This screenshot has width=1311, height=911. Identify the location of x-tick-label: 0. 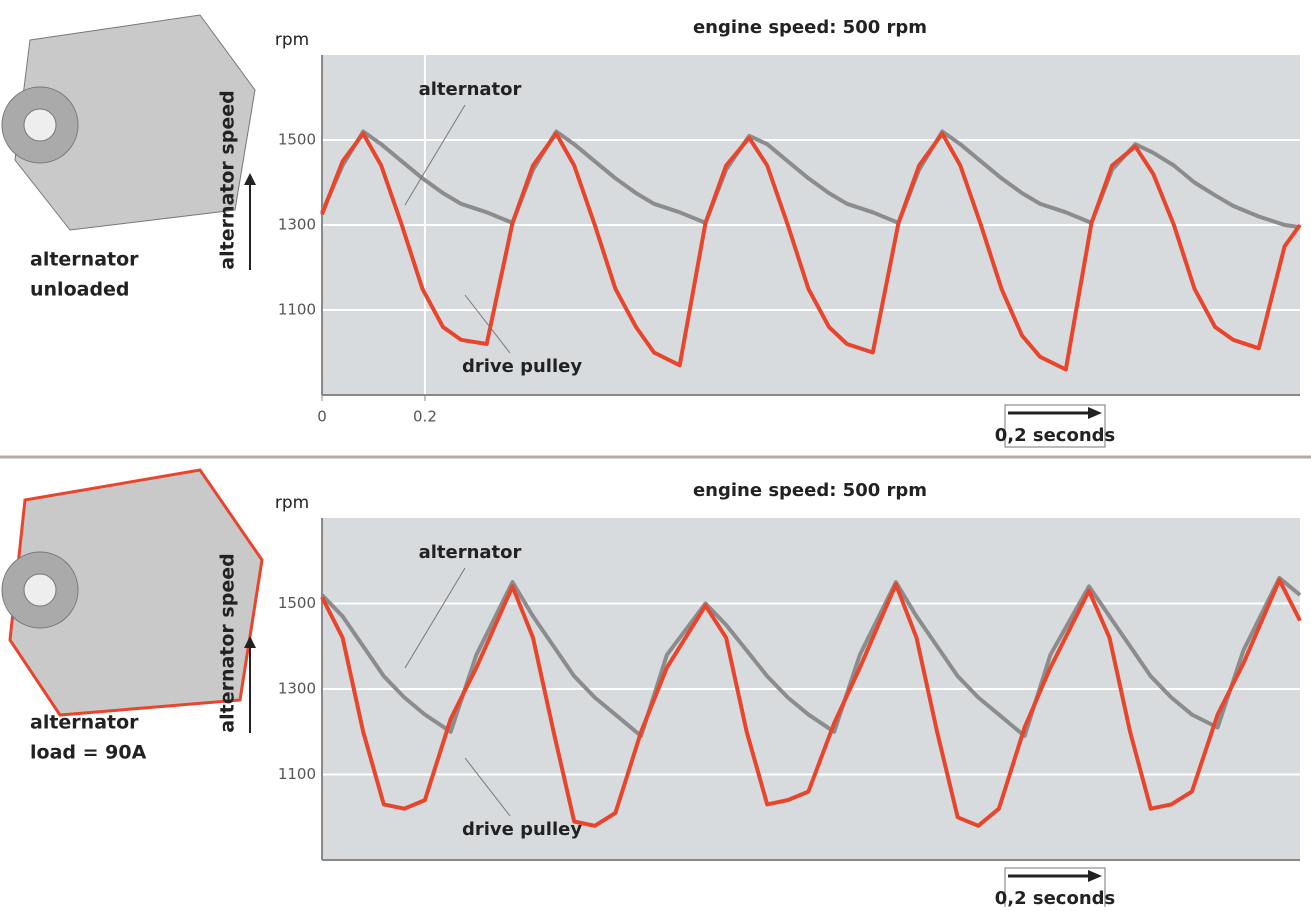
(322, 417).